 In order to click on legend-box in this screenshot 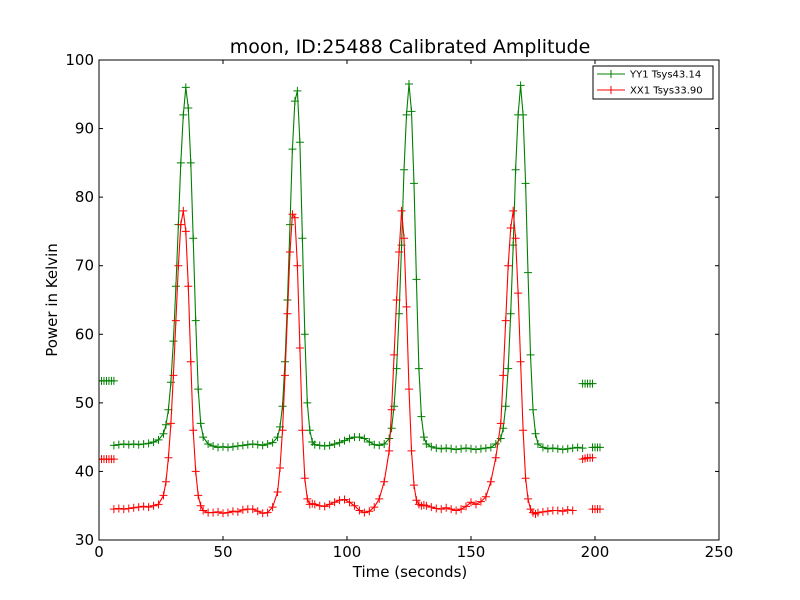, I will do `click(653, 82)`.